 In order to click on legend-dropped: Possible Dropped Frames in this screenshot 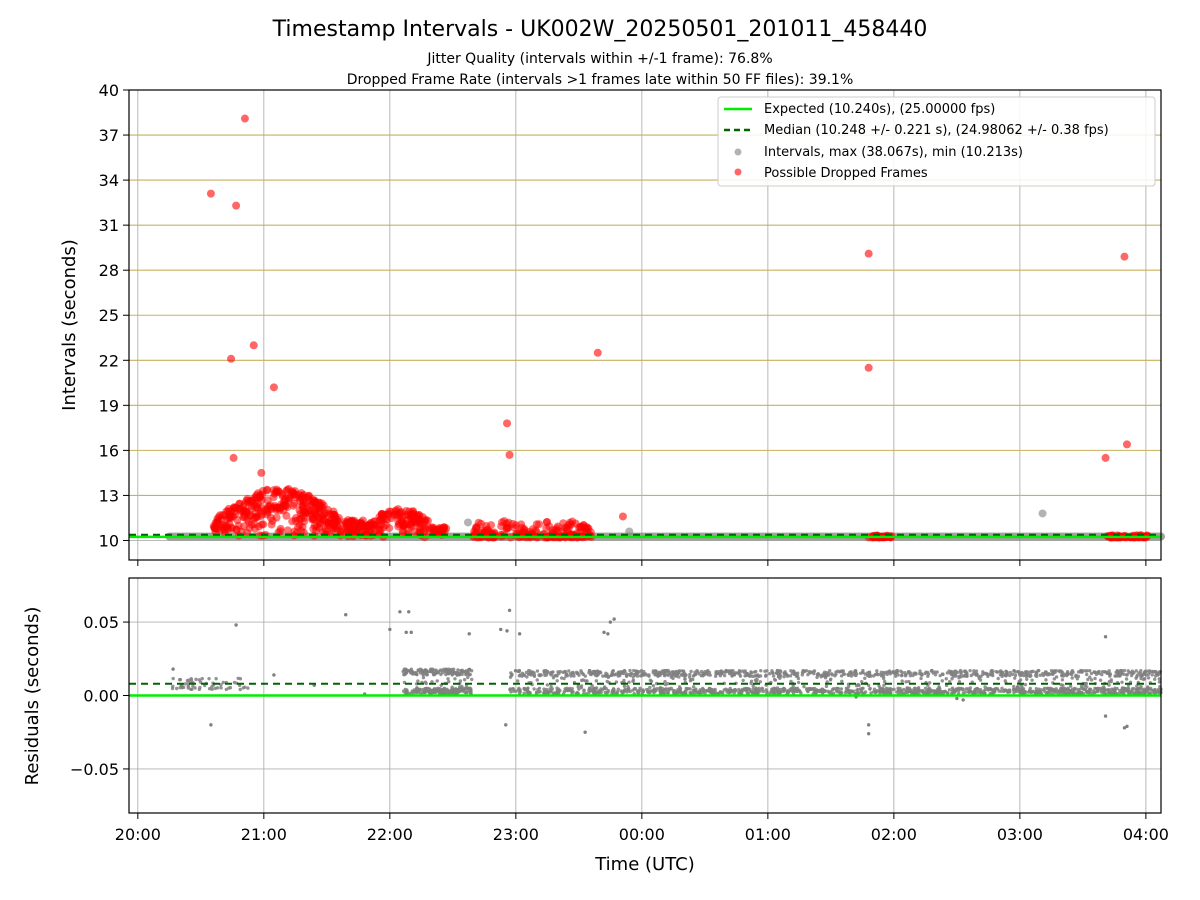, I will do `click(846, 173)`.